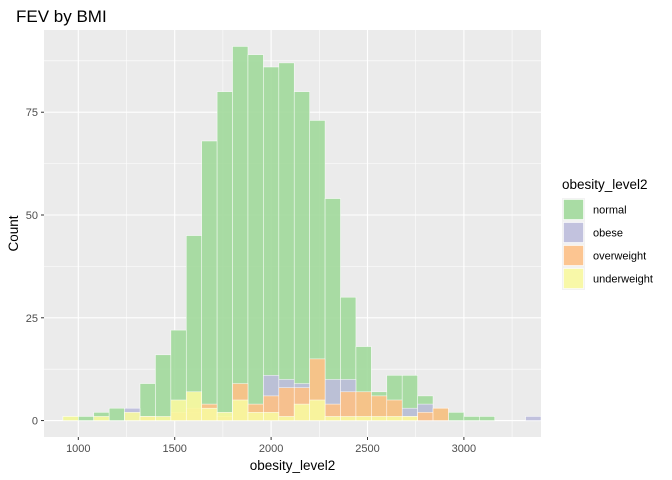 This screenshot has width=672, height=480. What do you see at coordinates (35, 422) in the screenshot?
I see `y-tick-label: 0` at bounding box center [35, 422].